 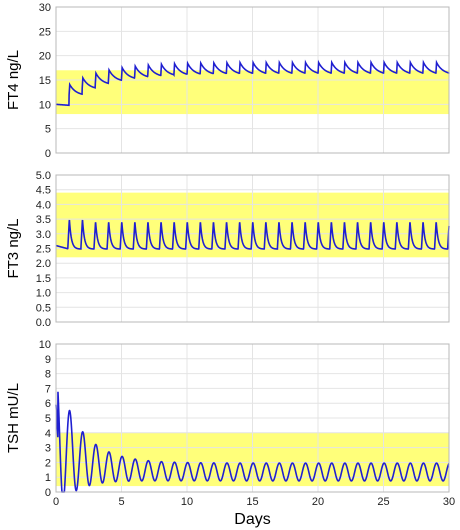 What do you see at coordinates (43, 308) in the screenshot?
I see `y-tick-label: 0.5` at bounding box center [43, 308].